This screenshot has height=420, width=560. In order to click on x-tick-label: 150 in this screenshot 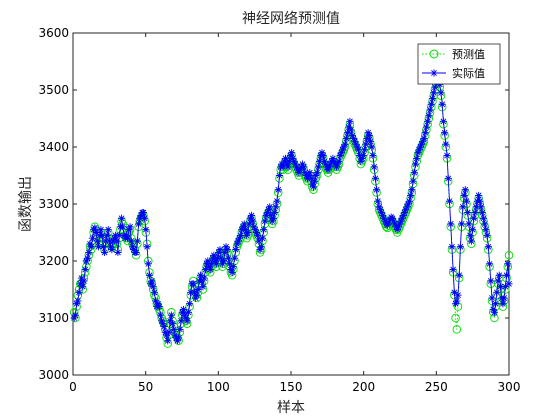, I will do `click(291, 387)`.